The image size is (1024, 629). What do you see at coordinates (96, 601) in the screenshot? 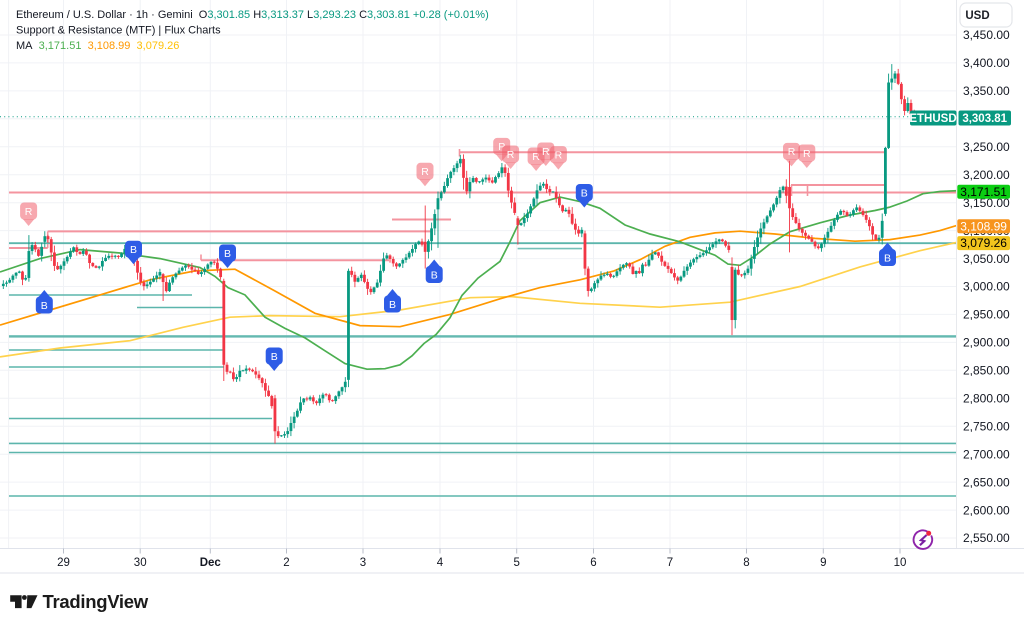
I see `svg-text: TradingView` at bounding box center [96, 601].